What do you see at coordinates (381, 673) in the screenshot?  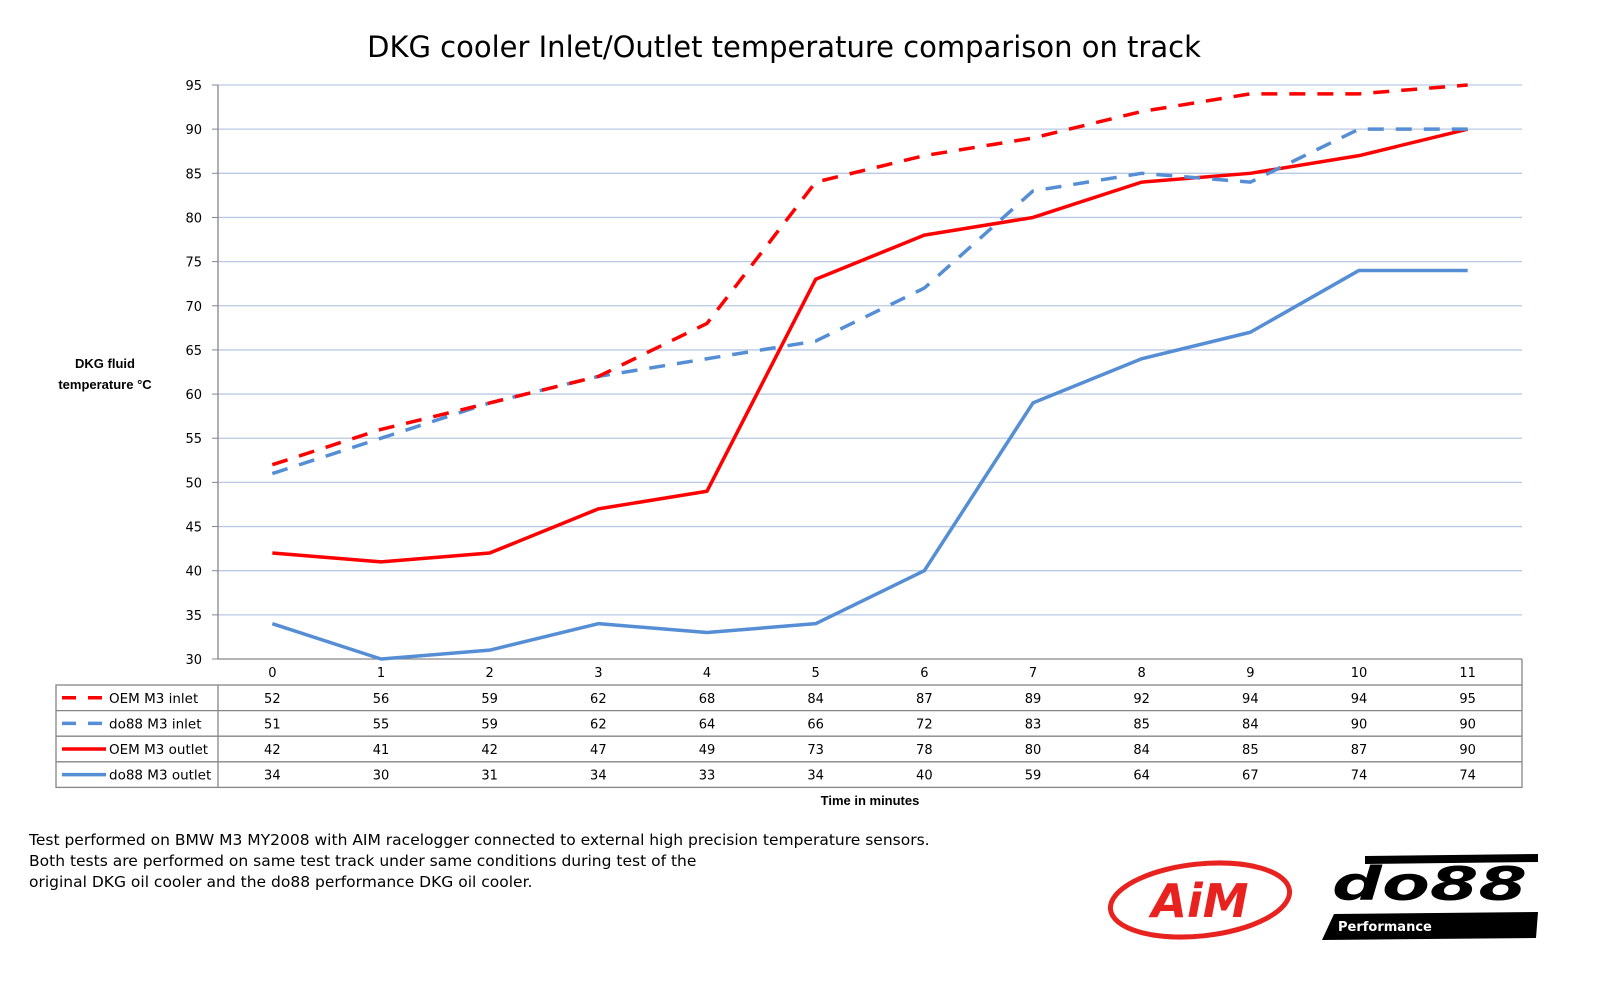 I see `x-tick-label: 1` at bounding box center [381, 673].